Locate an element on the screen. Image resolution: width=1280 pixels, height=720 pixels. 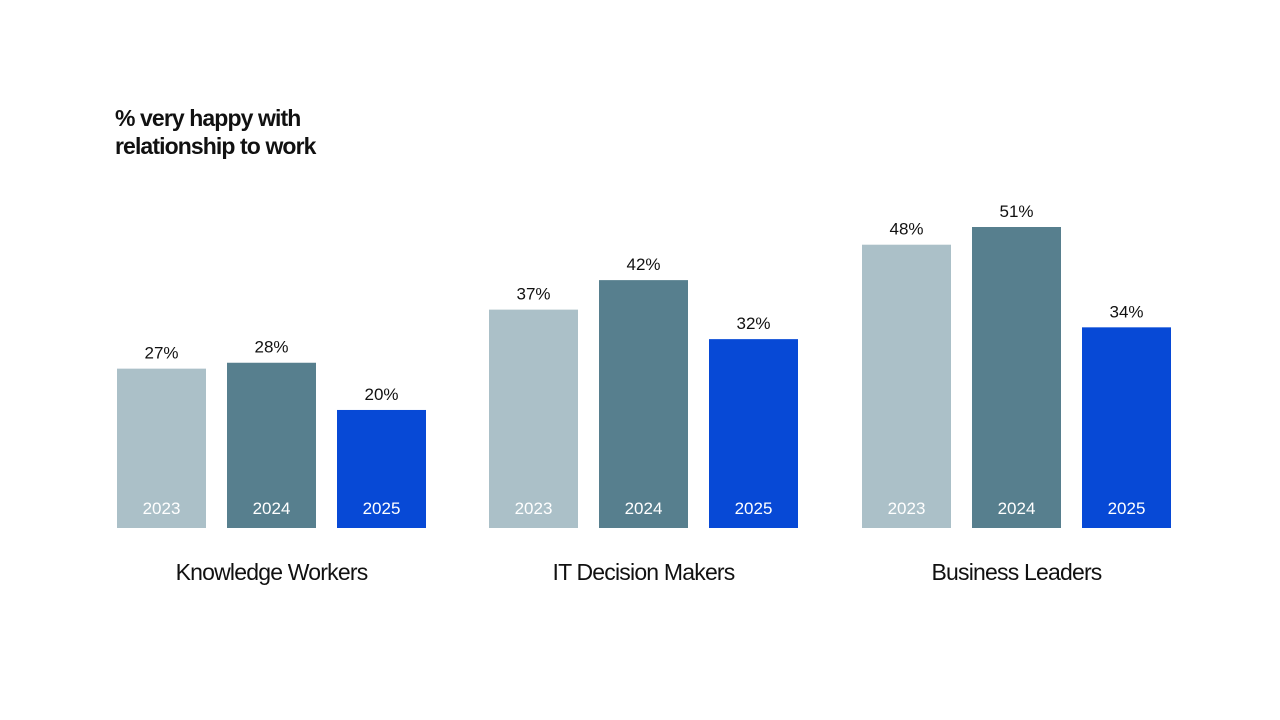
category-label: Business Leaders is located at coordinates (1016, 572).